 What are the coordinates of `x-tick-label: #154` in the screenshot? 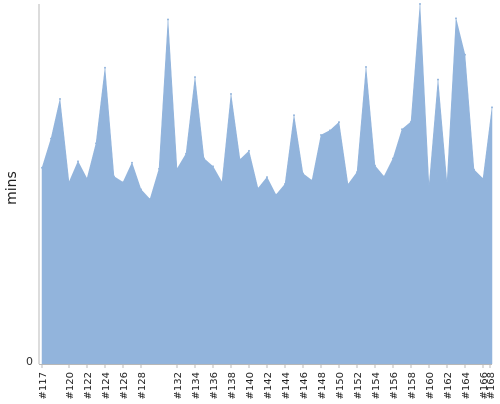 It's located at (376, 385).